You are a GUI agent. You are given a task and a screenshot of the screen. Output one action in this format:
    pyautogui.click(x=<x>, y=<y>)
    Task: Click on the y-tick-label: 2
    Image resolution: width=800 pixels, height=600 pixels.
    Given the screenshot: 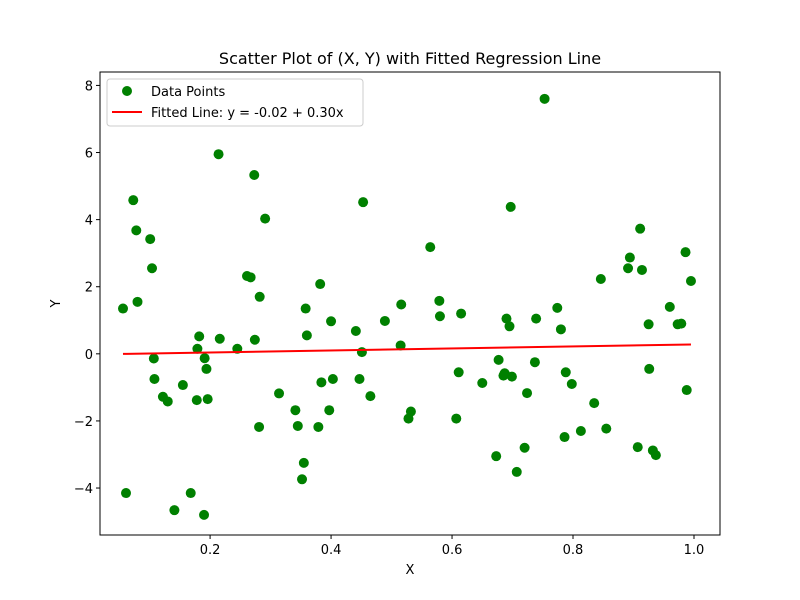 What is the action you would take?
    pyautogui.click(x=89, y=288)
    